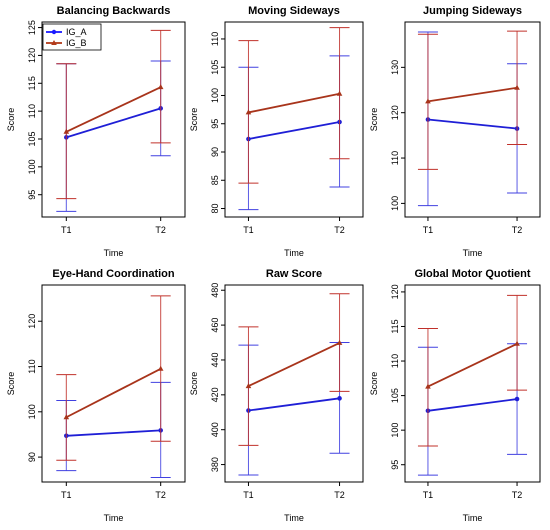 The height and width of the screenshot is (530, 550). Describe the element at coordinates (472, 11) in the screenshot. I see `chart-title: Jumping Sideways` at that location.